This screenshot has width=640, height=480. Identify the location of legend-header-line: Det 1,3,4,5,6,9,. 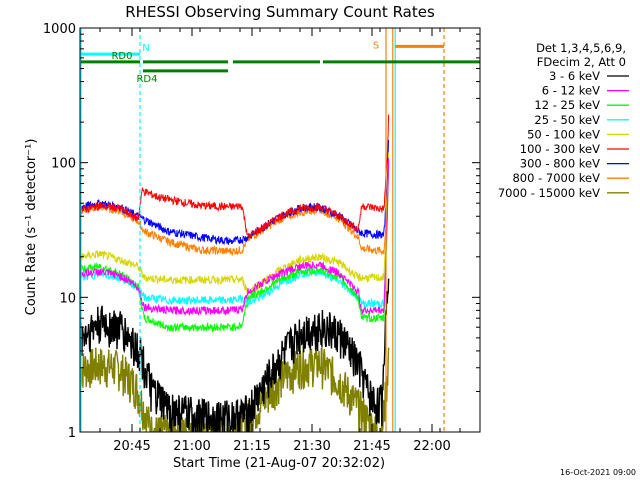
(581, 48).